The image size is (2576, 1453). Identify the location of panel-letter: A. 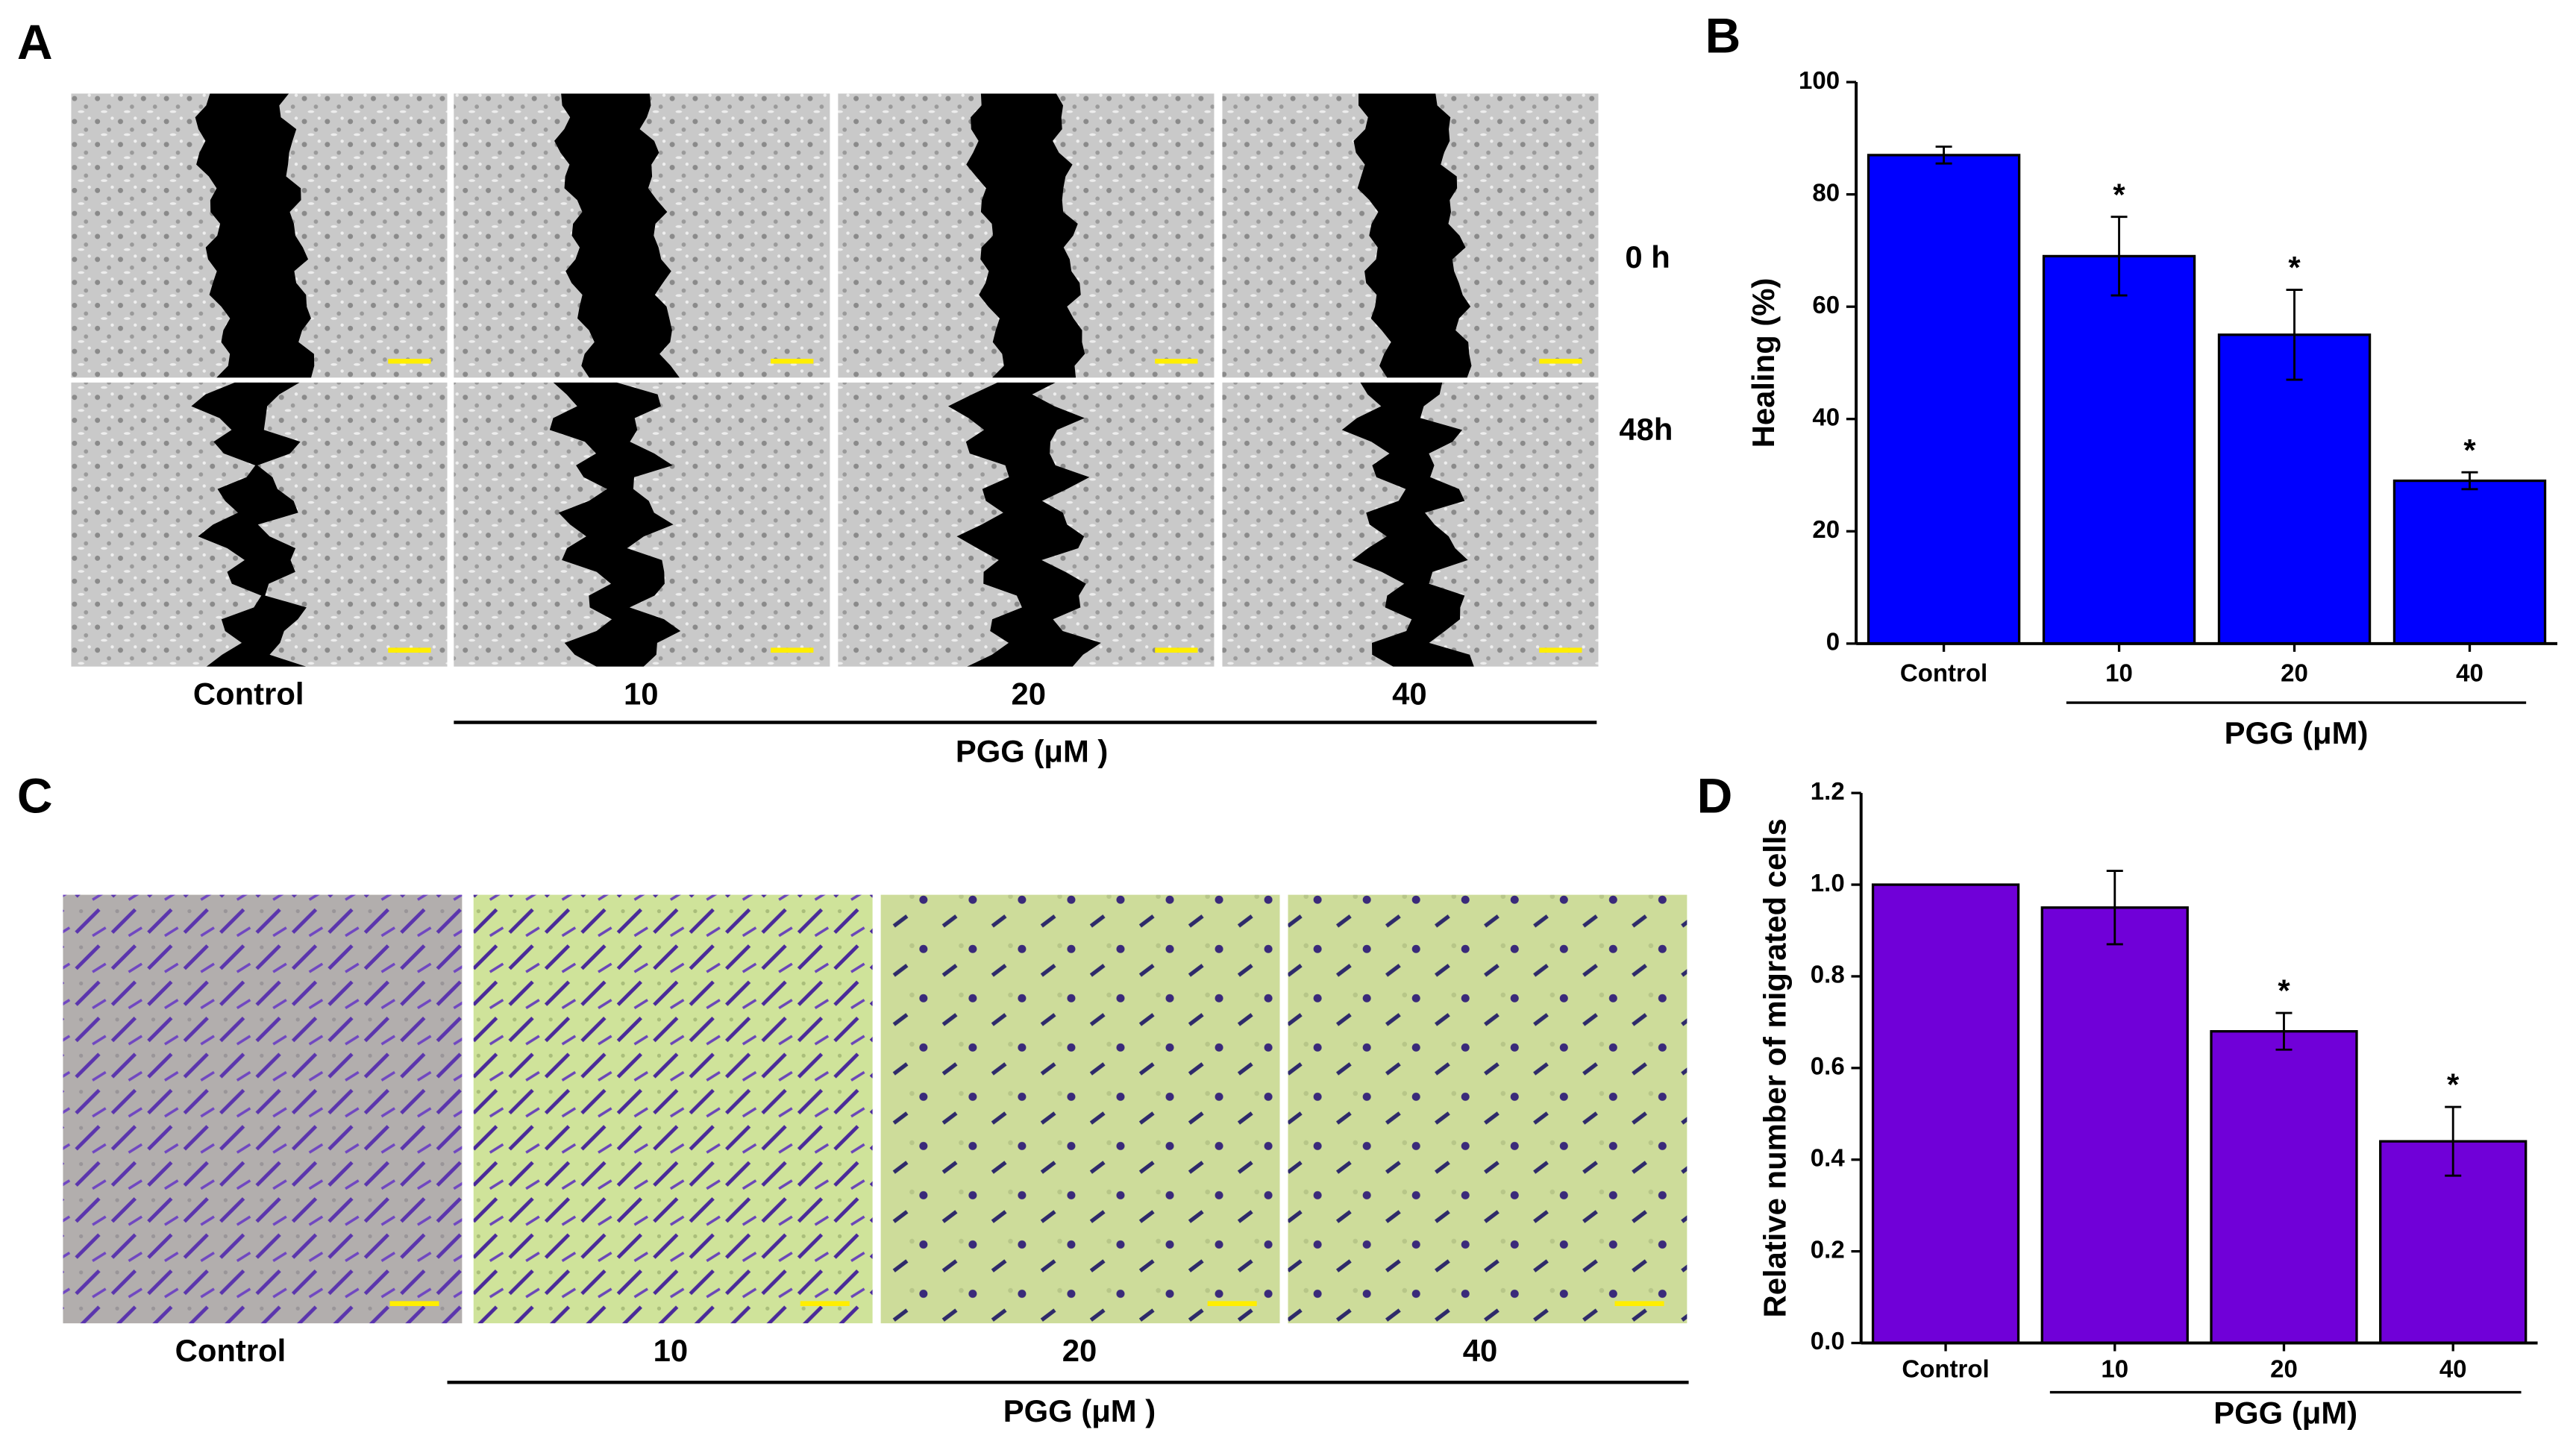
(35, 41).